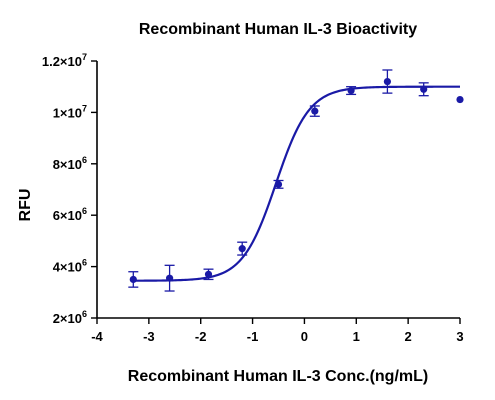 Image resolution: width=495 pixels, height=400 pixels. I want to click on y-tick-label: 1.2×10⁷, so click(64, 60).